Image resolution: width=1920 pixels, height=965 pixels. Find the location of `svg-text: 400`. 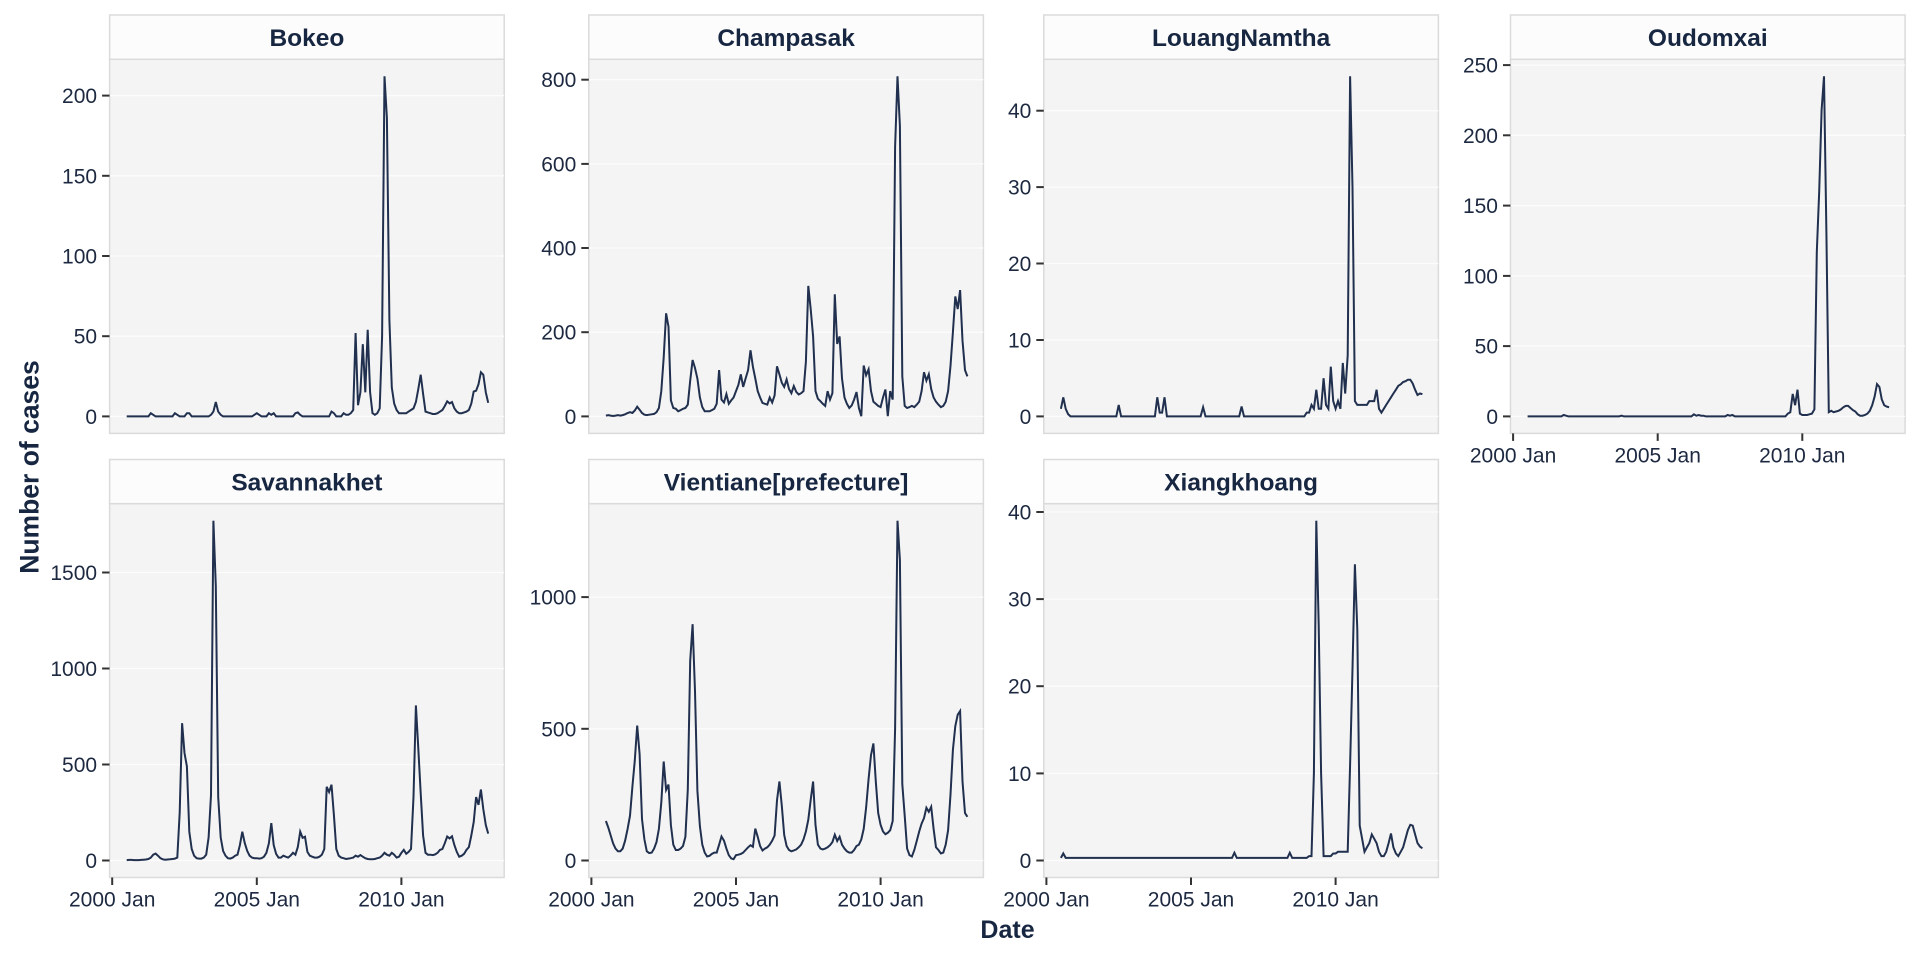

svg-text: 400 is located at coordinates (558, 249).